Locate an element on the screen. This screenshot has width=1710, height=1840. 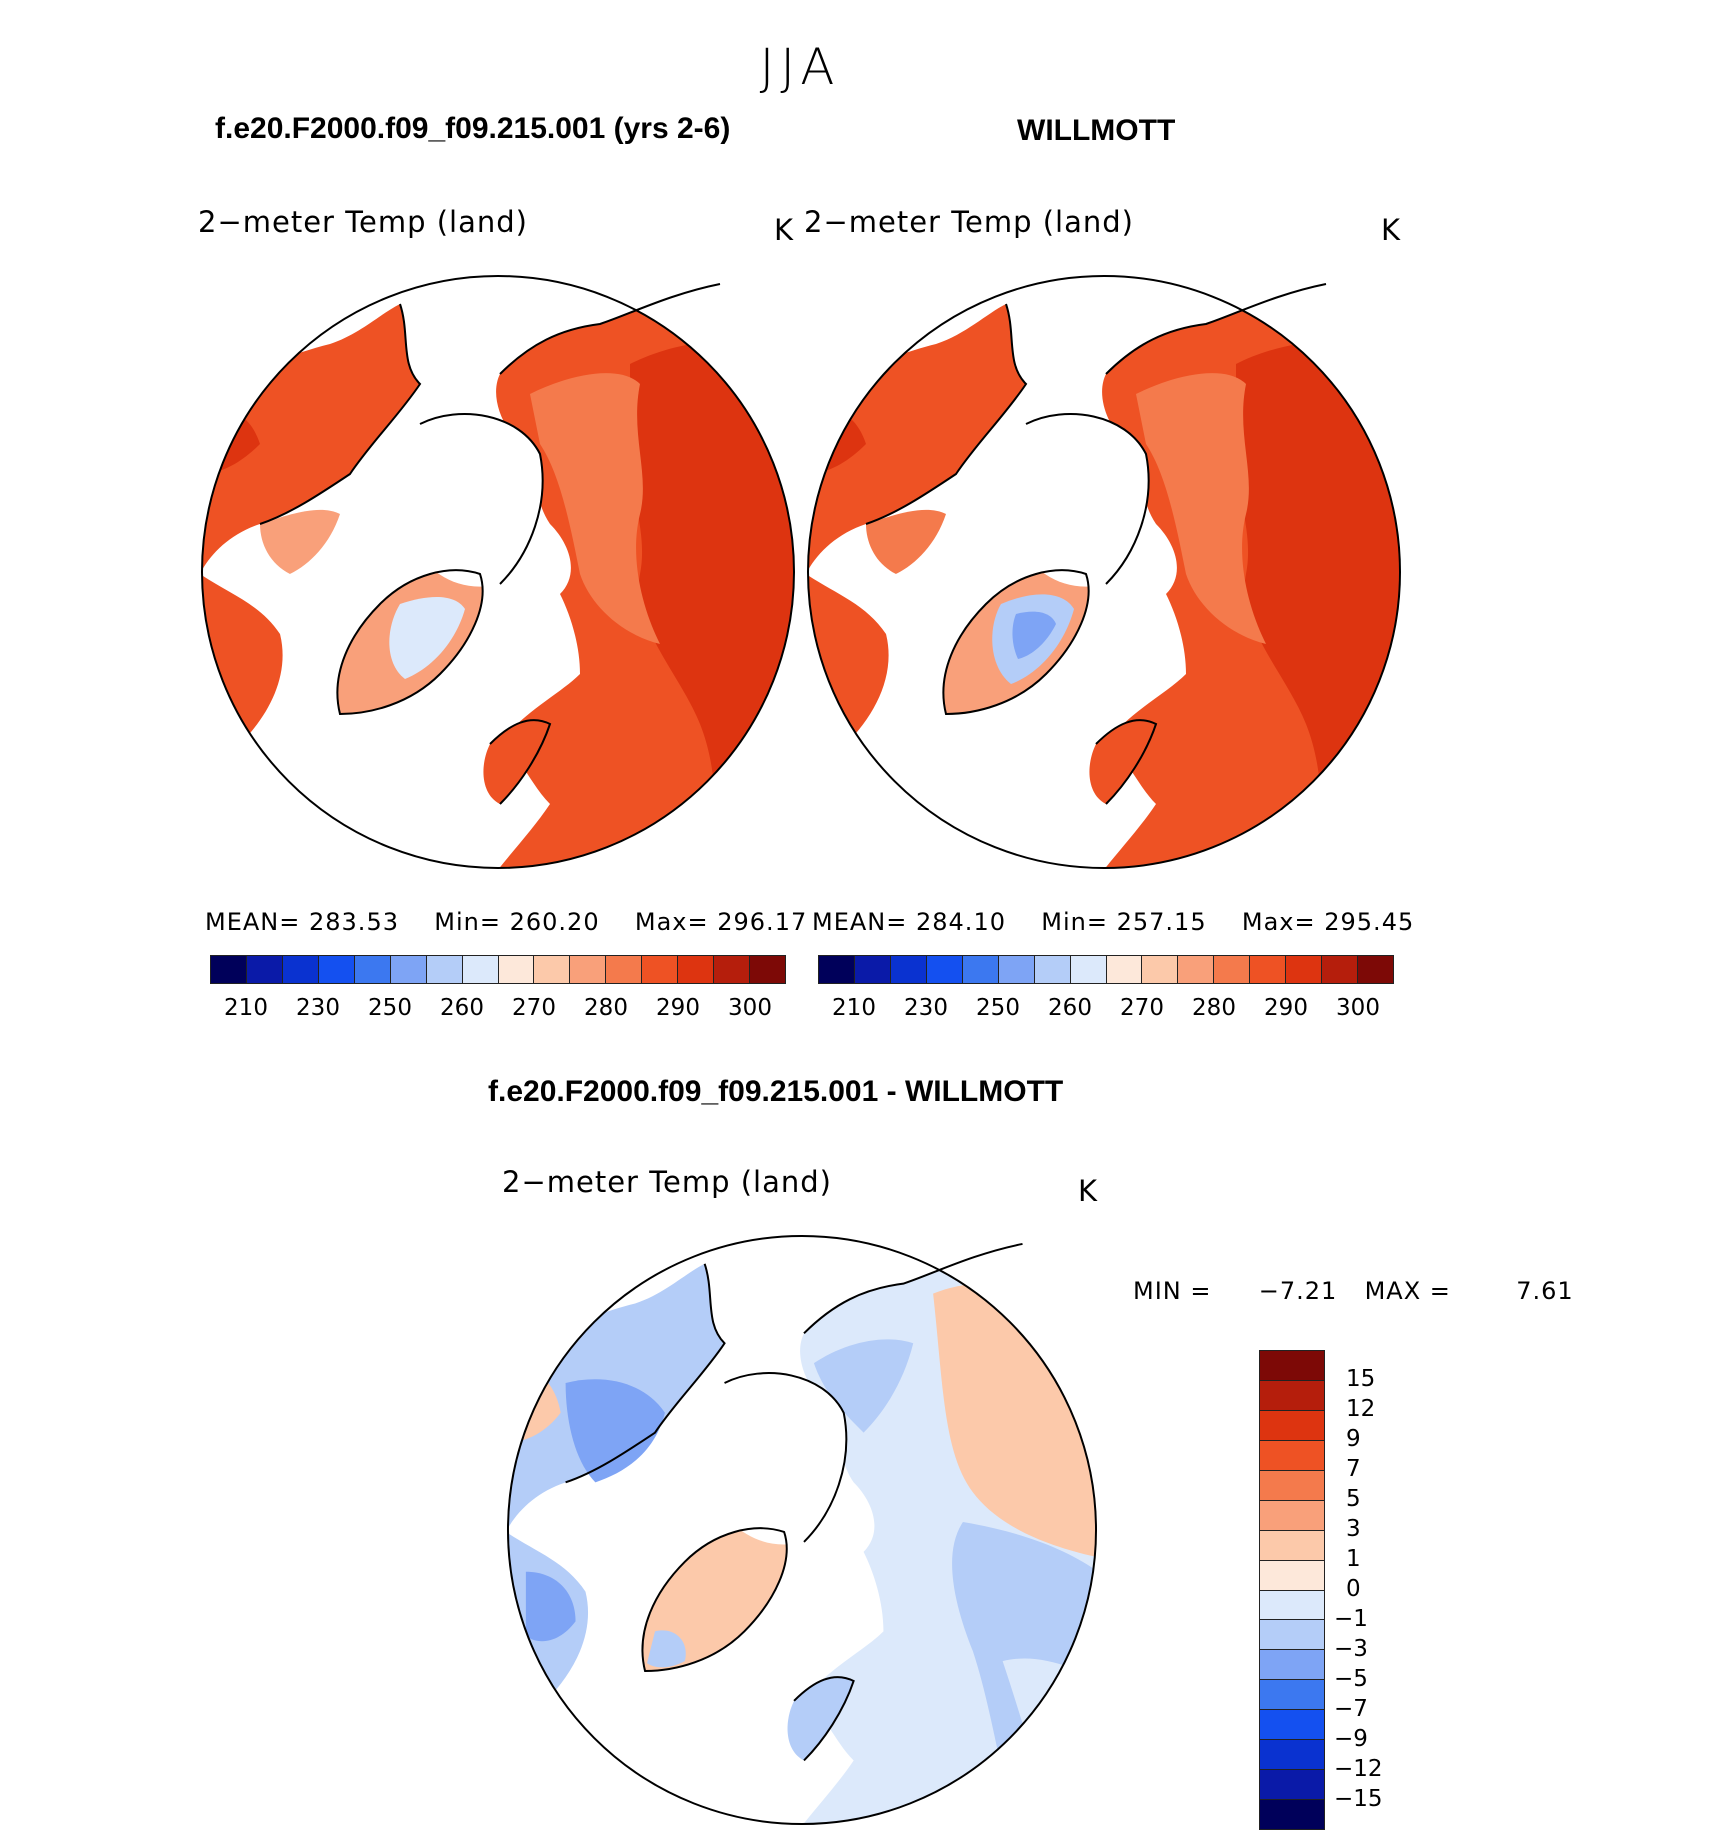
left-mean-value: 283.53 is located at coordinates (354, 922).